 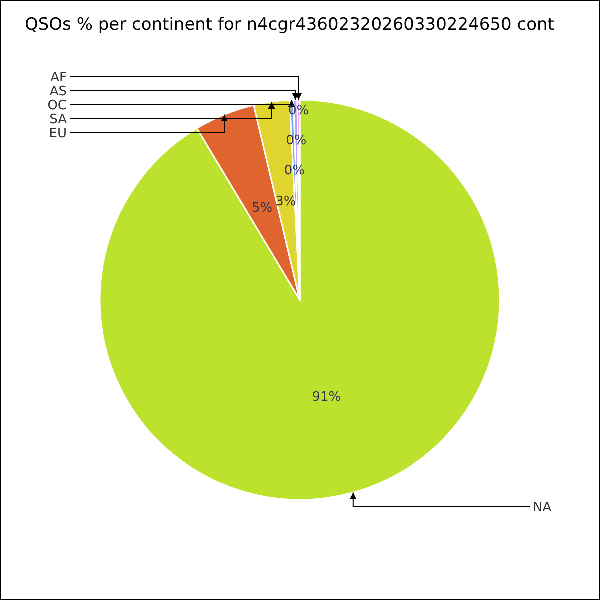 I want to click on data-label: 0%, so click(x=296, y=141).